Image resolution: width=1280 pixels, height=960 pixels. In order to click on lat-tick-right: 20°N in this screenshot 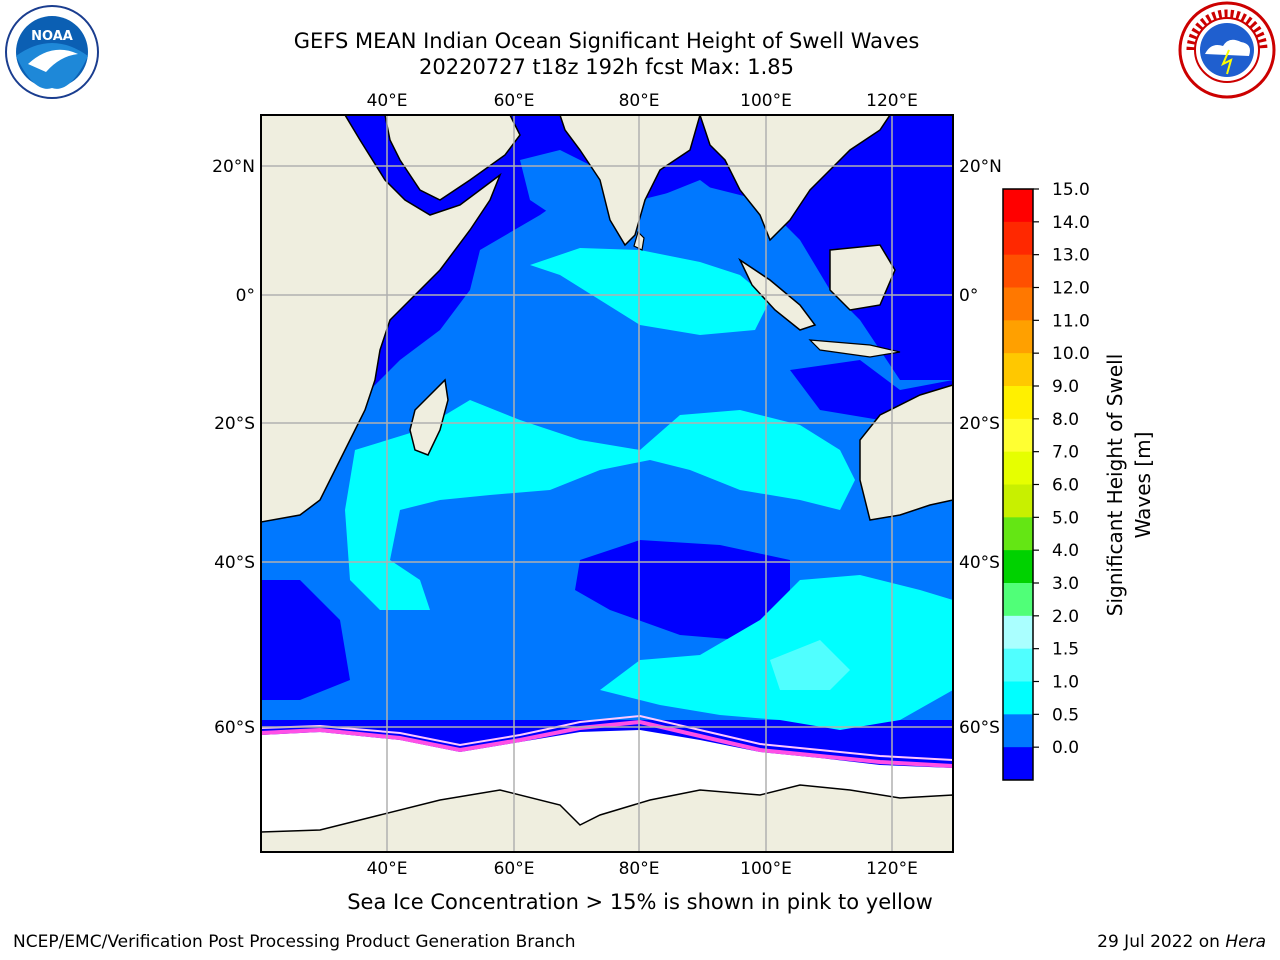, I will do `click(980, 167)`.